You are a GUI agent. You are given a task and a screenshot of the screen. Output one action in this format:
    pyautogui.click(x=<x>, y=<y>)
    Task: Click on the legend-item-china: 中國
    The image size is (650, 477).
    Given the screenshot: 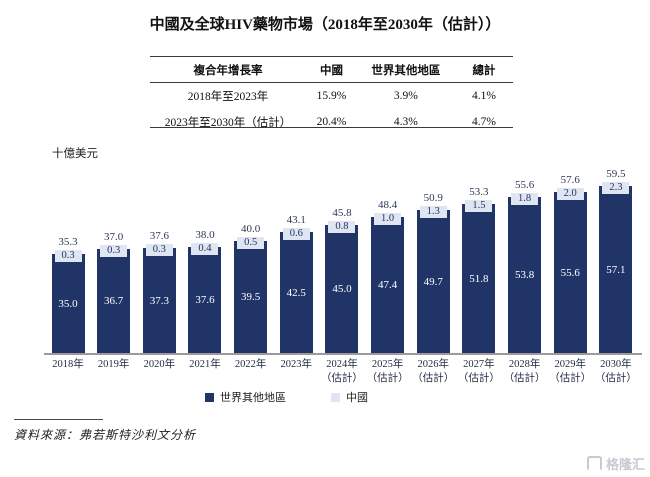 What is the action you would take?
    pyautogui.click(x=349, y=397)
    